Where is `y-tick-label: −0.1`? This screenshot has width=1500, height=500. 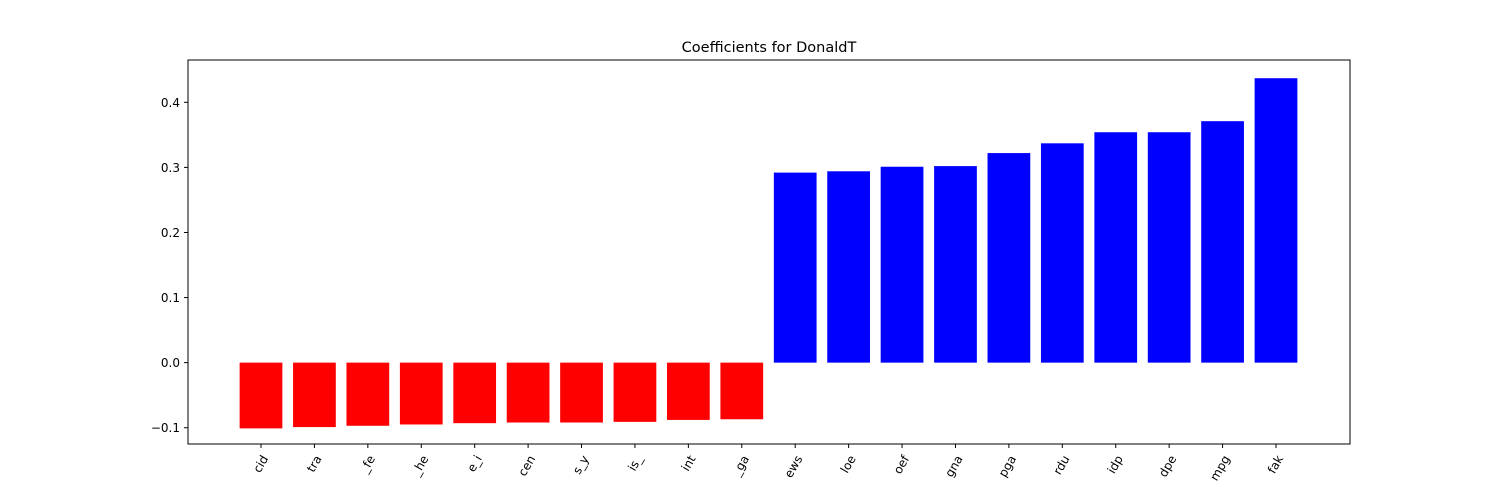 y-tick-label: −0.1 is located at coordinates (165, 428).